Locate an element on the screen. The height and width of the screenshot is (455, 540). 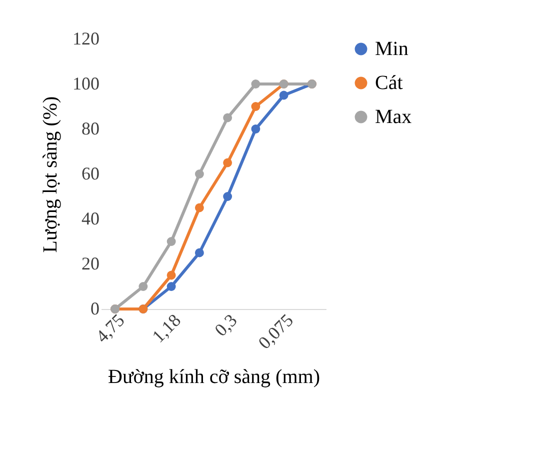
x-axis-title: Đường kính cỡ sàng (mm) is located at coordinates (214, 377).